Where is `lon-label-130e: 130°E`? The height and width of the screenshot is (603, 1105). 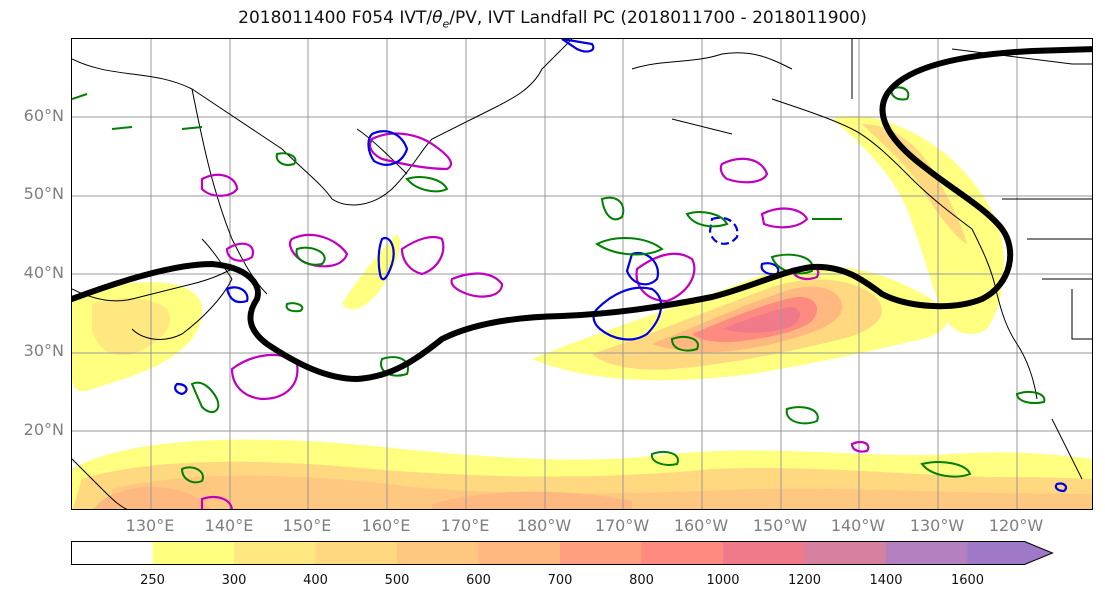
lon-label-130e: 130°E is located at coordinates (150, 525).